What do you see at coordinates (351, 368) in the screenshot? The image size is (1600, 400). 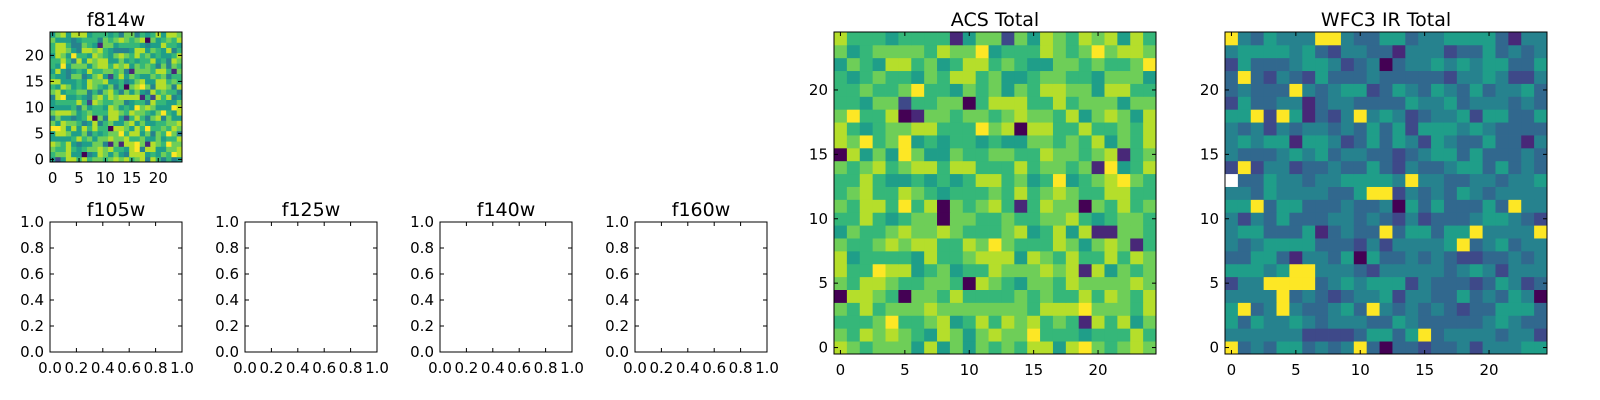 I see `x-tick-label-f125w-4: 0.8` at bounding box center [351, 368].